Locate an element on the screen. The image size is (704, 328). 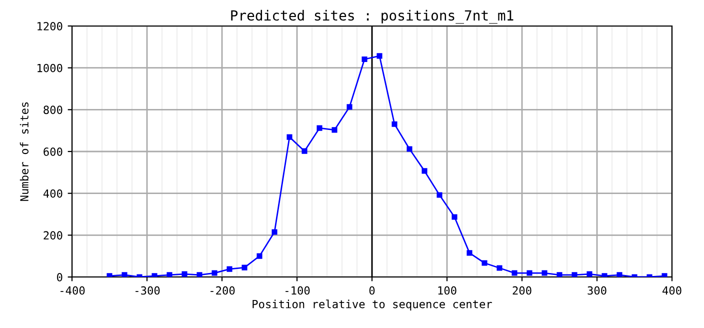
x-tick-label: -100 is located at coordinates (298, 290).